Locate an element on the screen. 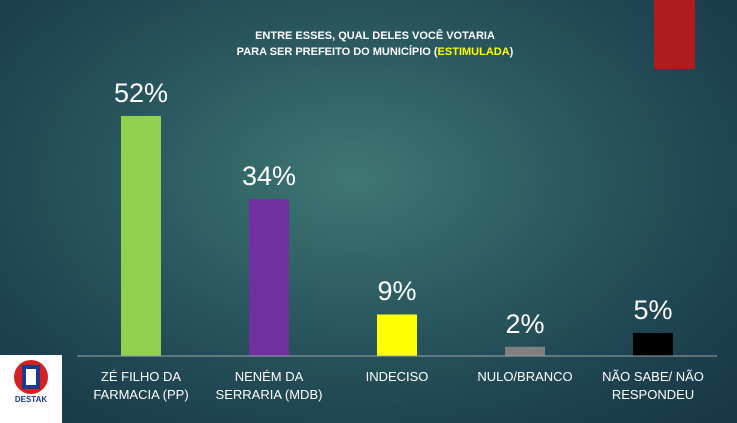  x-tick-label: ZÉ FILHO DA FARMACIA (PP) is located at coordinates (141, 385).